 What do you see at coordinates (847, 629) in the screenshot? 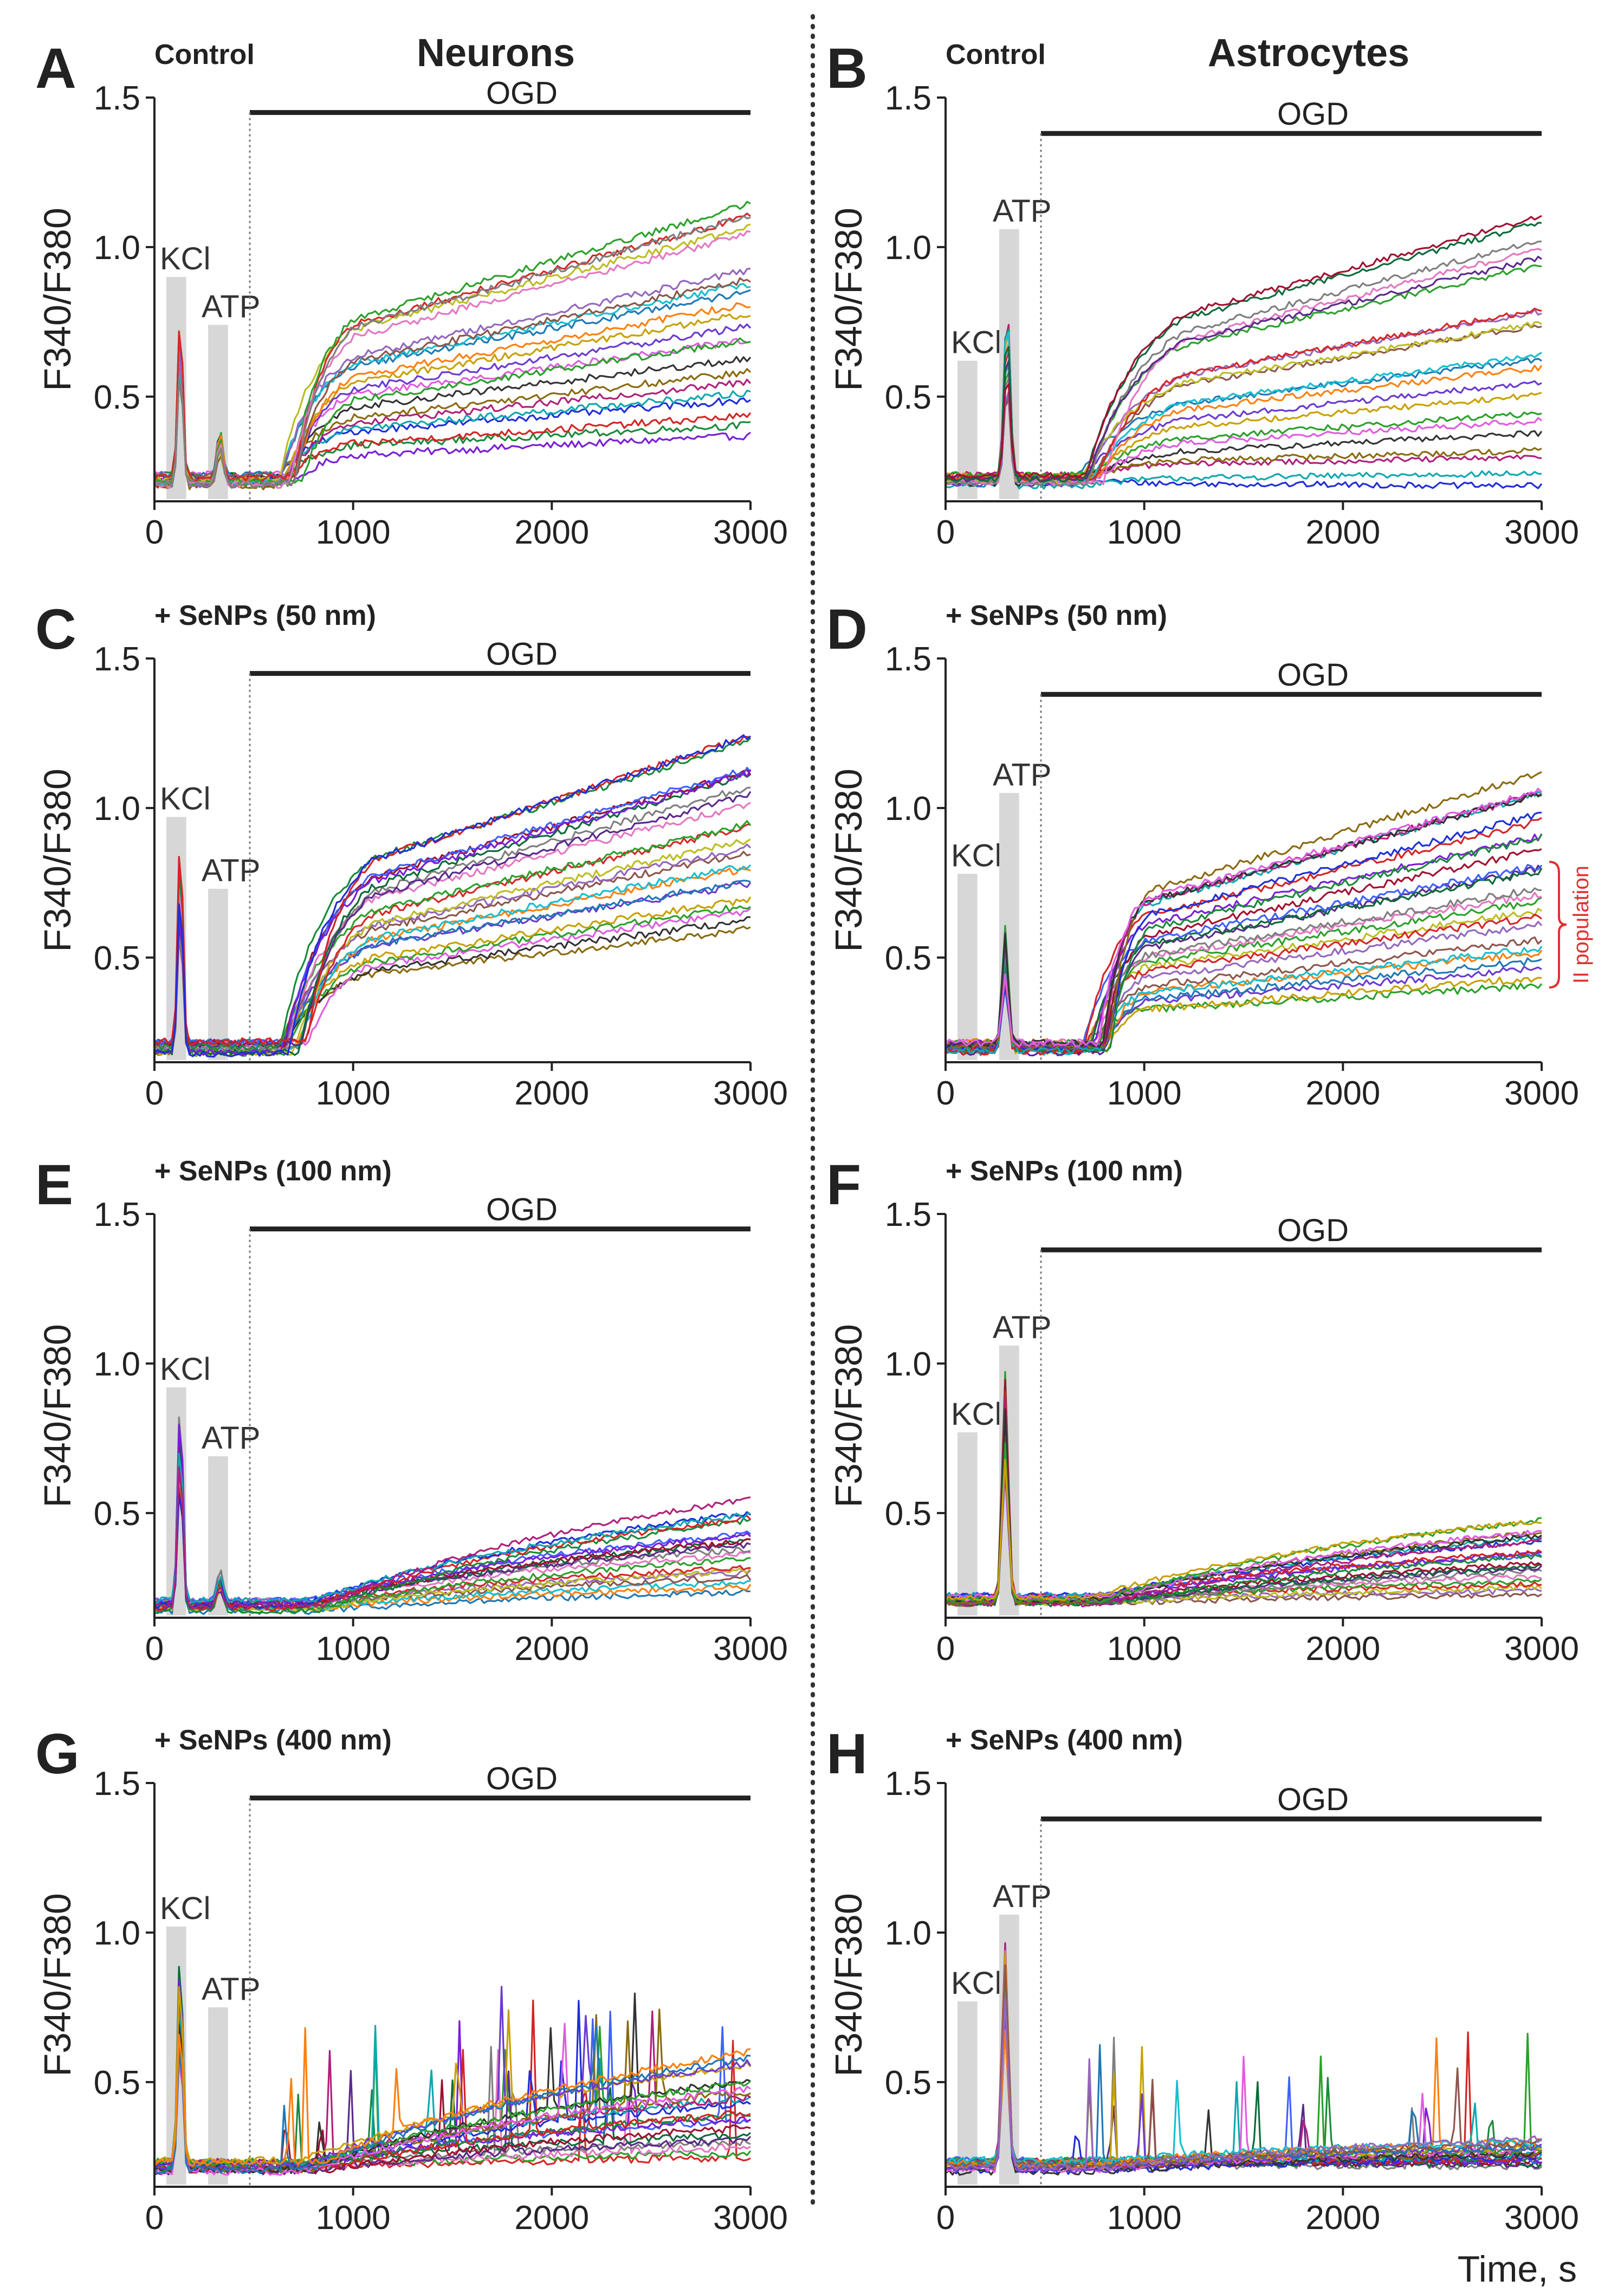
I see `panel-letter: D` at bounding box center [847, 629].